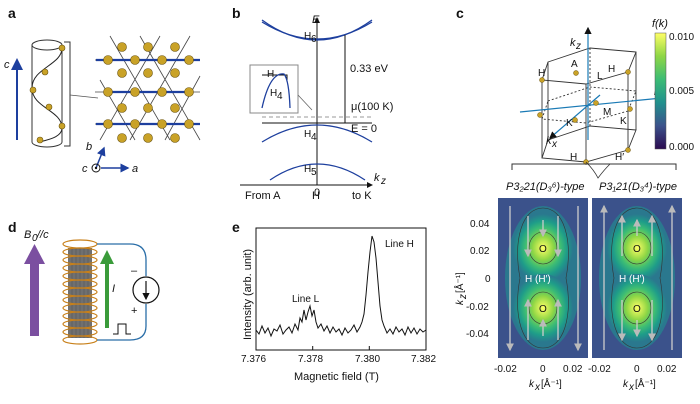 This screenshot has height=404, width=700. Describe the element at coordinates (543, 309) in the screenshot. I see `left-max-lower: O` at that location.